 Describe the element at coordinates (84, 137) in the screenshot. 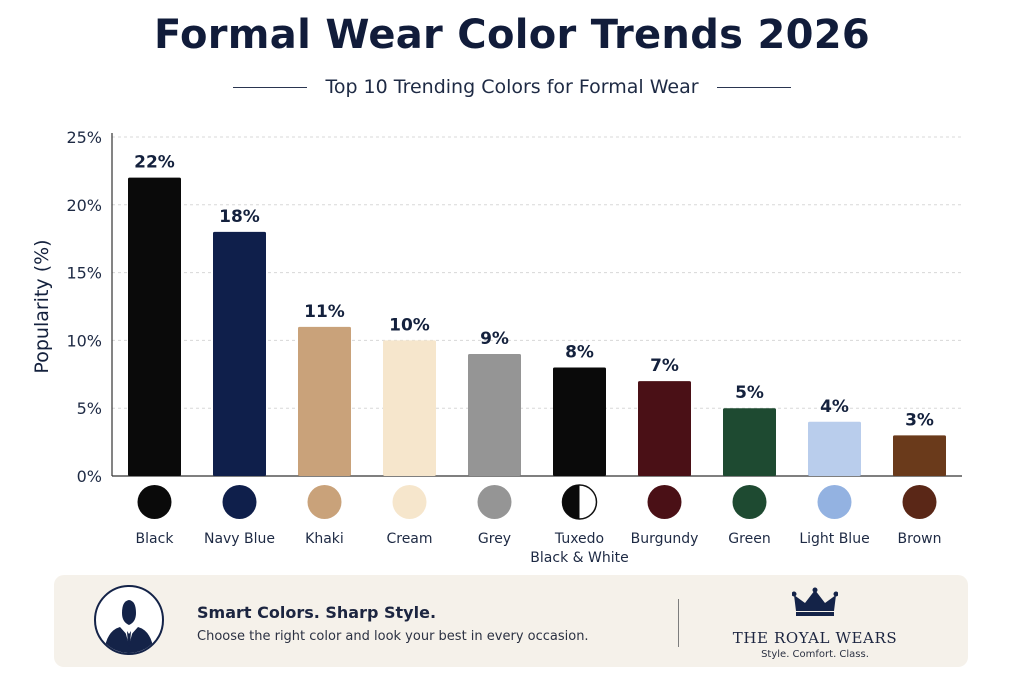

I see `y-tick-label: 25%` at that location.